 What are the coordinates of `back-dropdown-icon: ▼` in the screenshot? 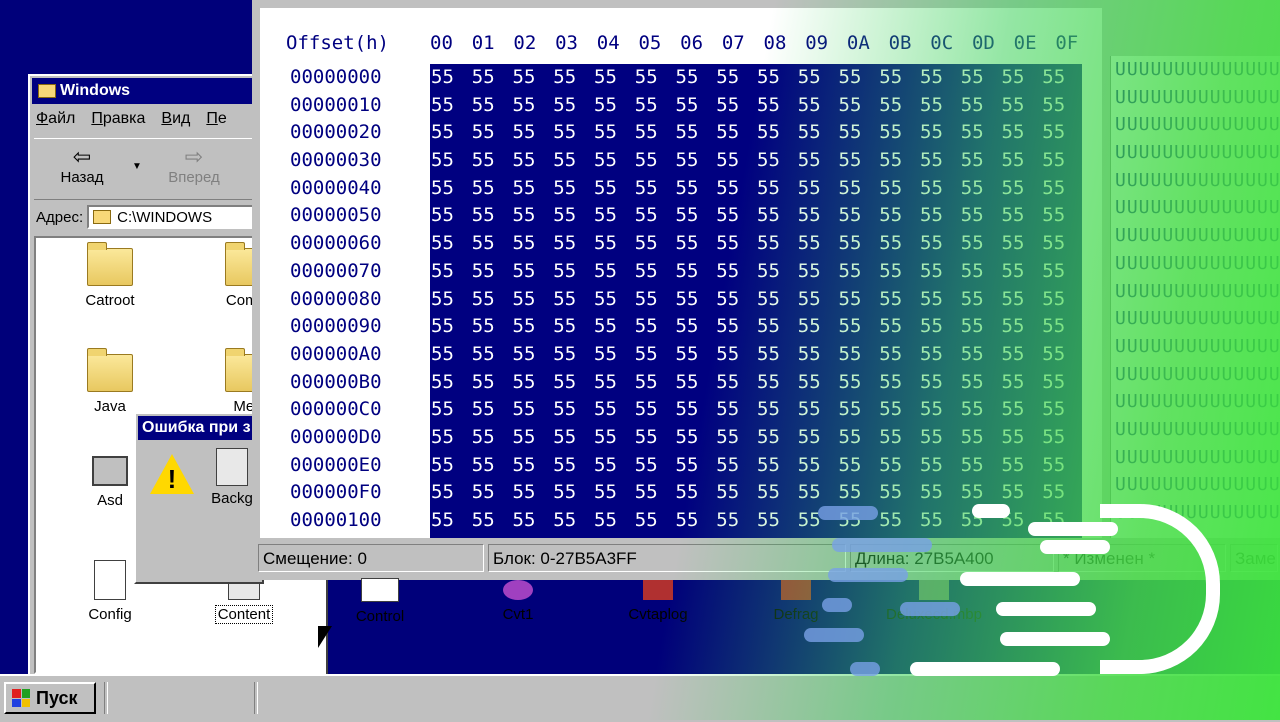 It's located at (137, 166).